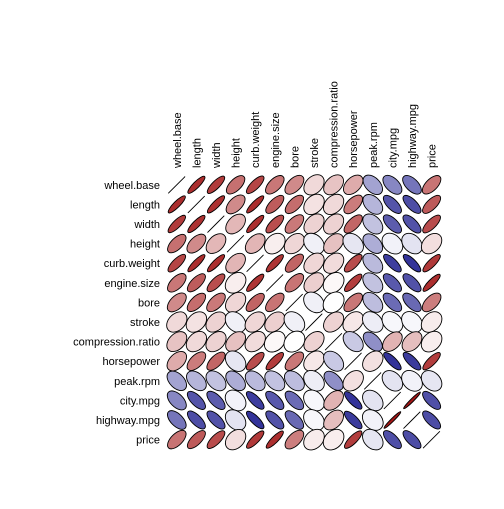 The height and width of the screenshot is (509, 504). What do you see at coordinates (216, 283) in the screenshot?
I see `corr-ellipse-engine-size-width` at bounding box center [216, 283].